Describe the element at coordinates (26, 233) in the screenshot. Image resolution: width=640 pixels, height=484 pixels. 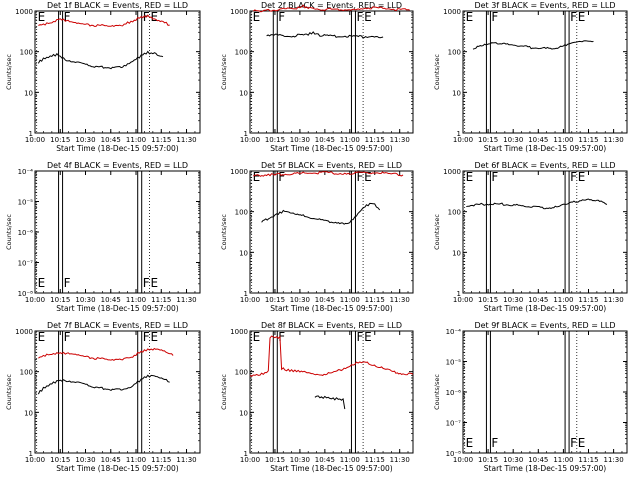
I see `chart-4-ytick-label-2: 10⁻⁶` at that location.